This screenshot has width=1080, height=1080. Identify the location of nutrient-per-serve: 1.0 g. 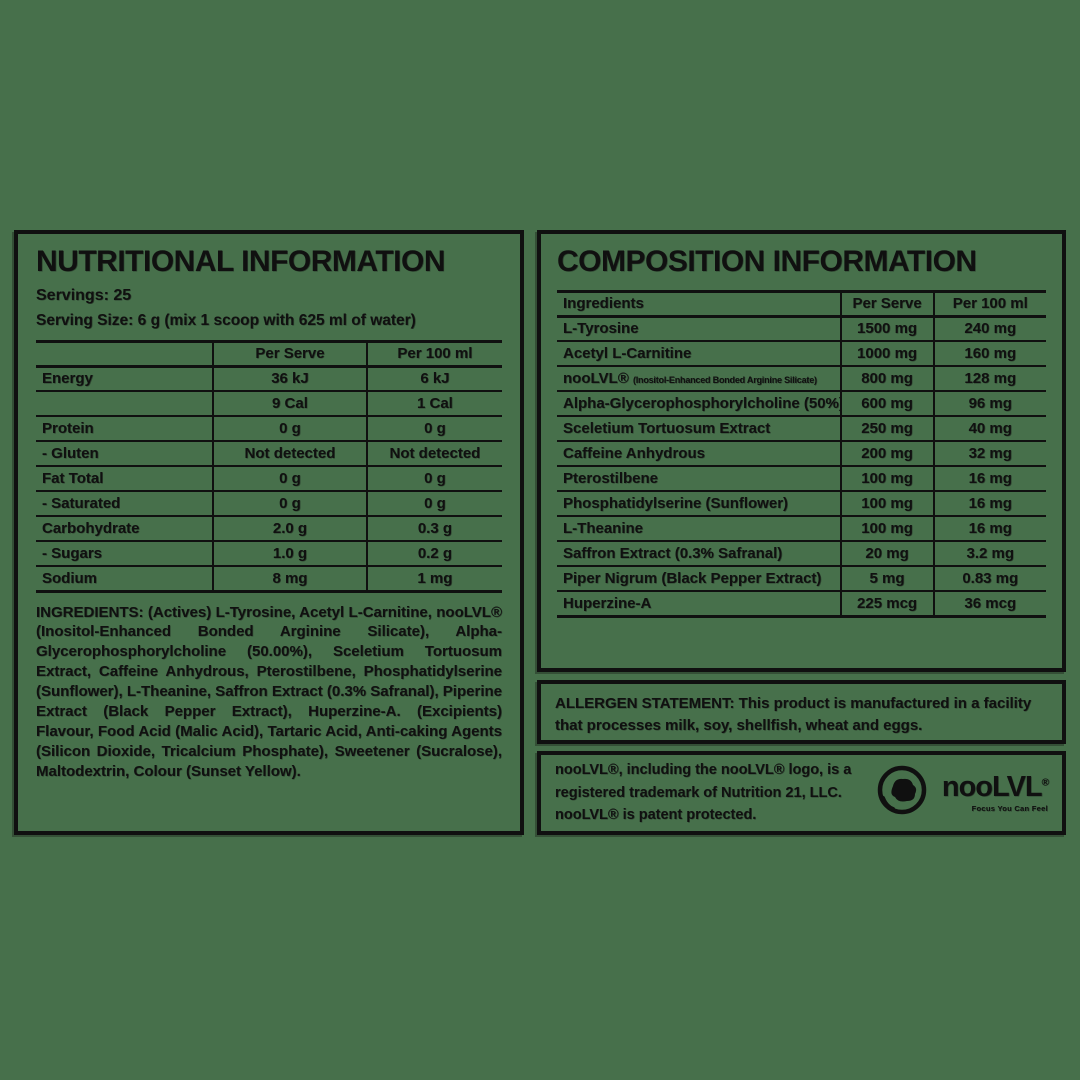
(289, 553).